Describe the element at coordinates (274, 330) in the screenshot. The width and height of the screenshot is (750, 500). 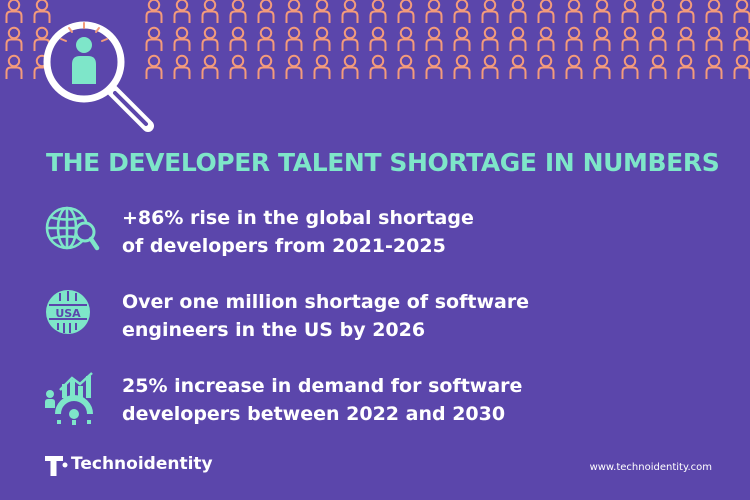
I see `stat-line: engineers in the US by 2026` at that location.